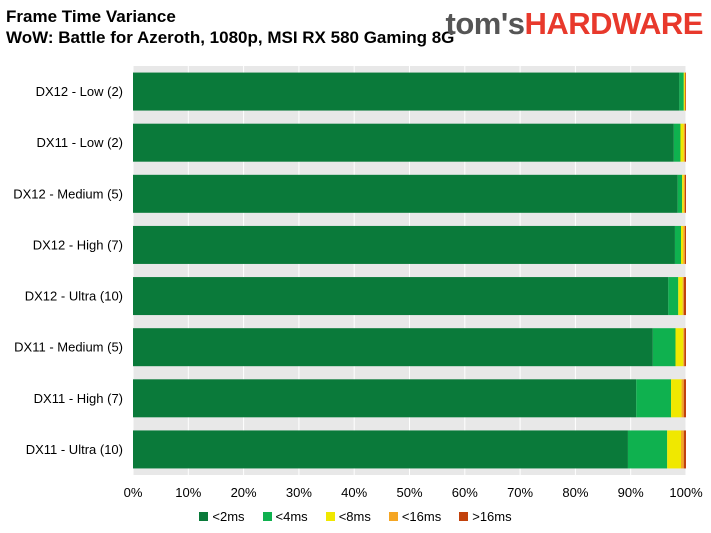 Image resolution: width=711 pixels, height=533 pixels. I want to click on y-tick-label: DX11 - Low (2), so click(80, 142).